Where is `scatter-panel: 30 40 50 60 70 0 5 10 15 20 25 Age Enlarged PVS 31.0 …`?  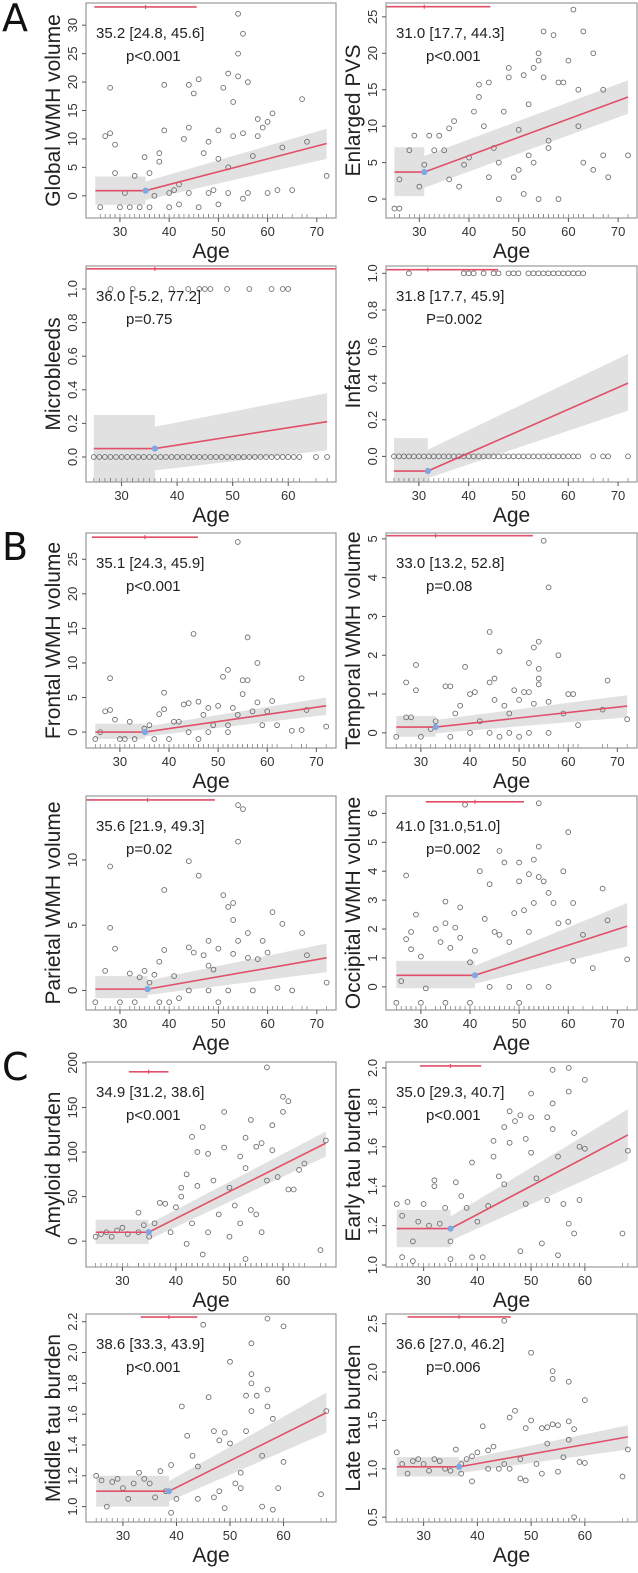 scatter-panel: 30 40 50 60 70 0 5 10 15 20 25 Age Enlarged PVS 31.0 … is located at coordinates (490, 132).